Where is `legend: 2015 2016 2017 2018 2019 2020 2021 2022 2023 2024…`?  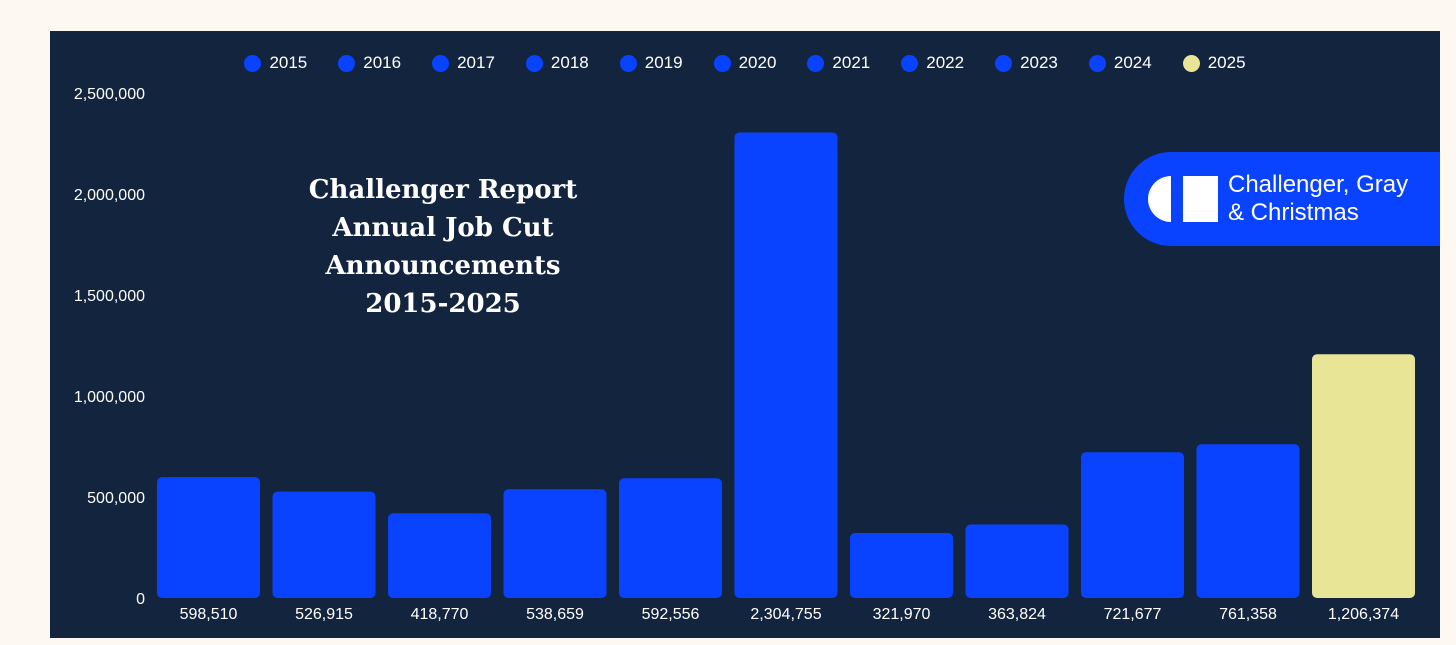
legend: 2015 2016 2017 2018 2019 2020 2021 2022 2023 2024… is located at coordinates (745, 63).